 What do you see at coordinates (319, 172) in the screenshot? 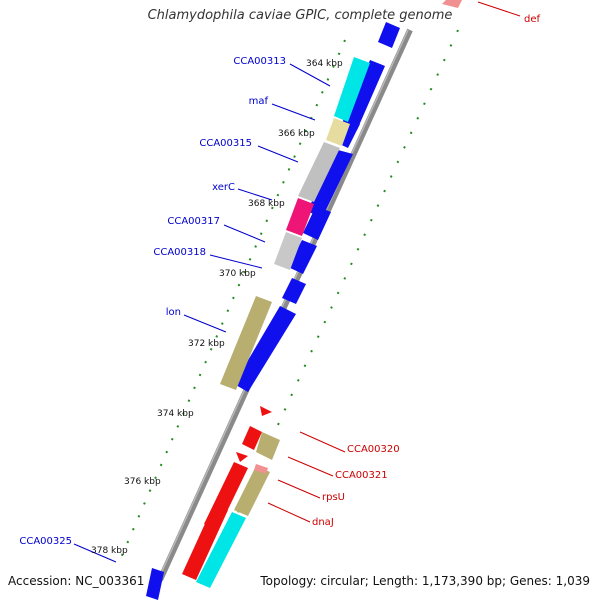
I see `gene-block-CCA00315` at bounding box center [319, 172].